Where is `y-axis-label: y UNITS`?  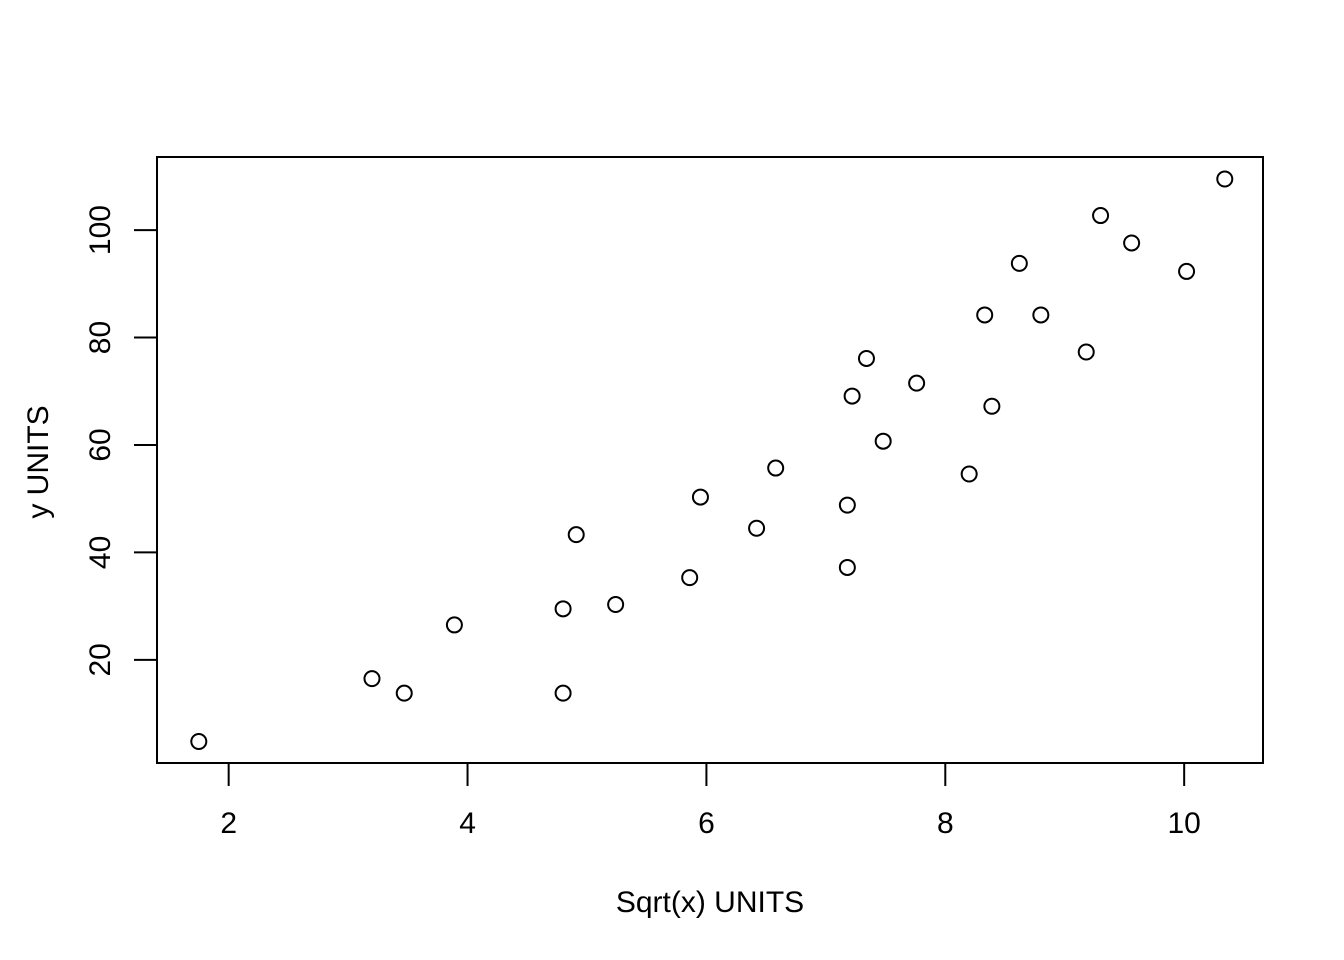
y-axis-label: y UNITS is located at coordinates (38, 461).